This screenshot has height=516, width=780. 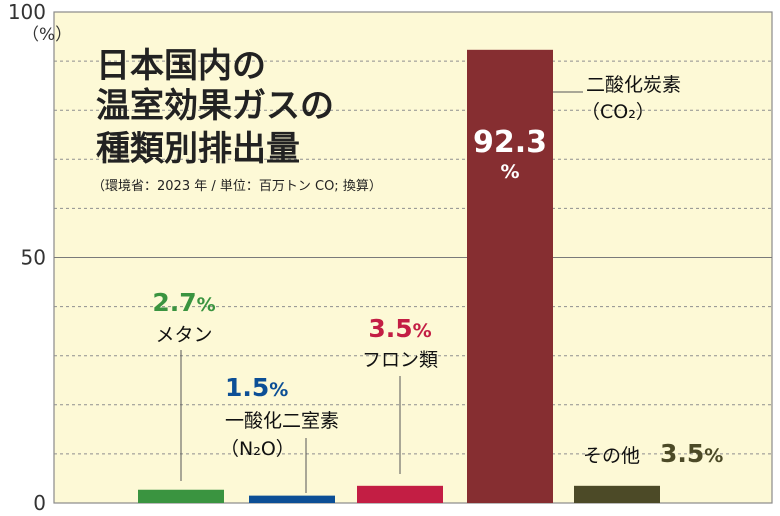 What do you see at coordinates (257, 449) in the screenshot?
I see `category-sub-label: （N₂O）` at bounding box center [257, 449].